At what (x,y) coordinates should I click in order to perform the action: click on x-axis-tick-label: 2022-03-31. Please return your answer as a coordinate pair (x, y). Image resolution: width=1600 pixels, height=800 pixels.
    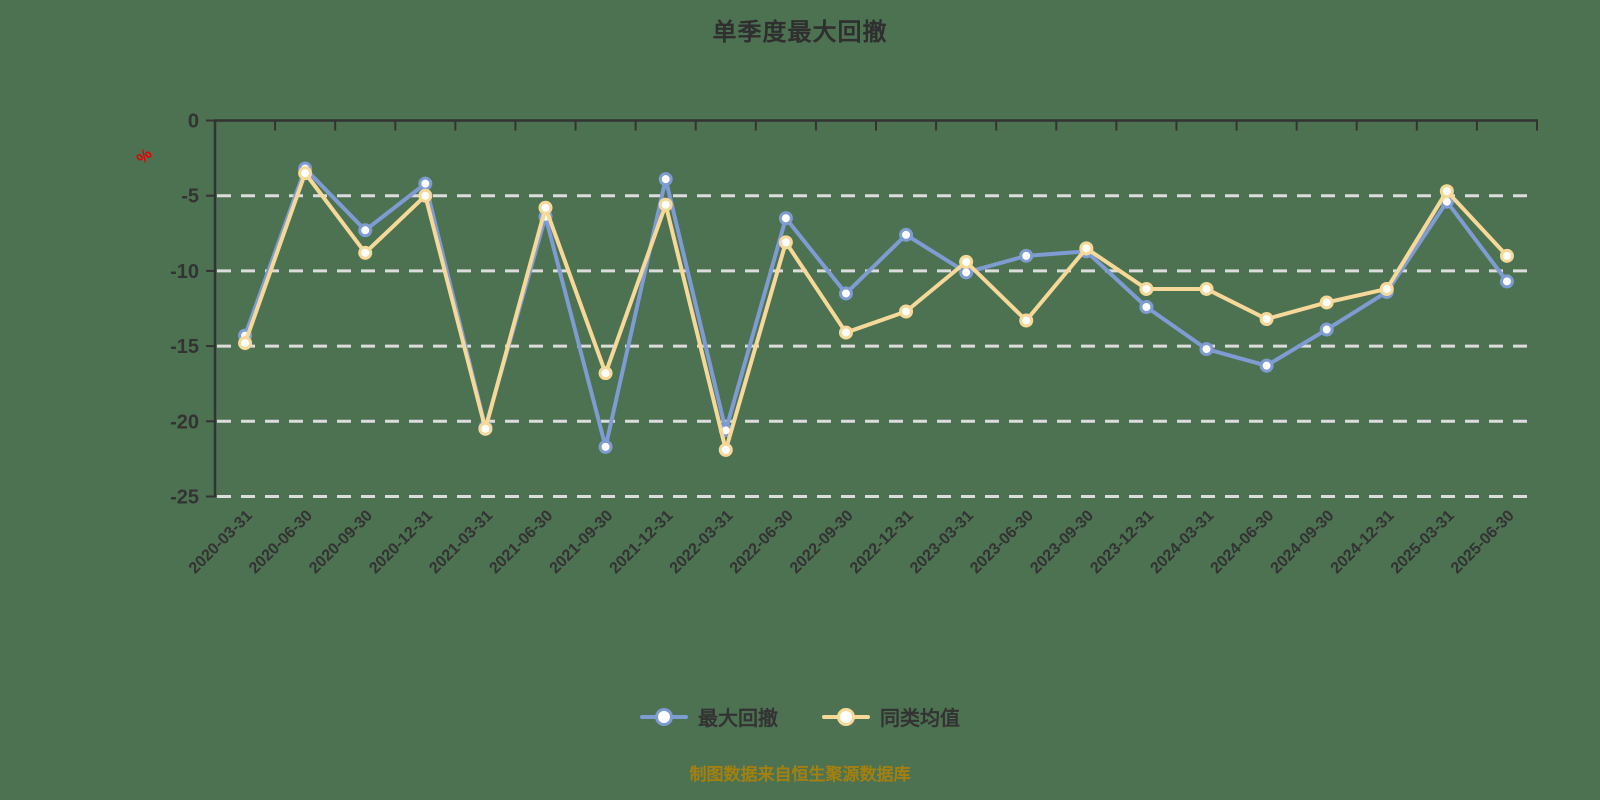
    Looking at the image, I should click on (702, 542).